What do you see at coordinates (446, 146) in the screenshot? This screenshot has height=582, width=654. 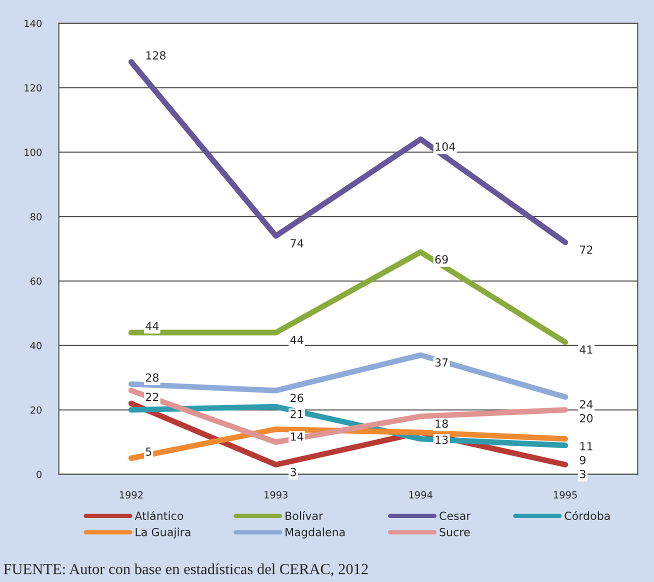 I see `data-label: 104` at bounding box center [446, 146].